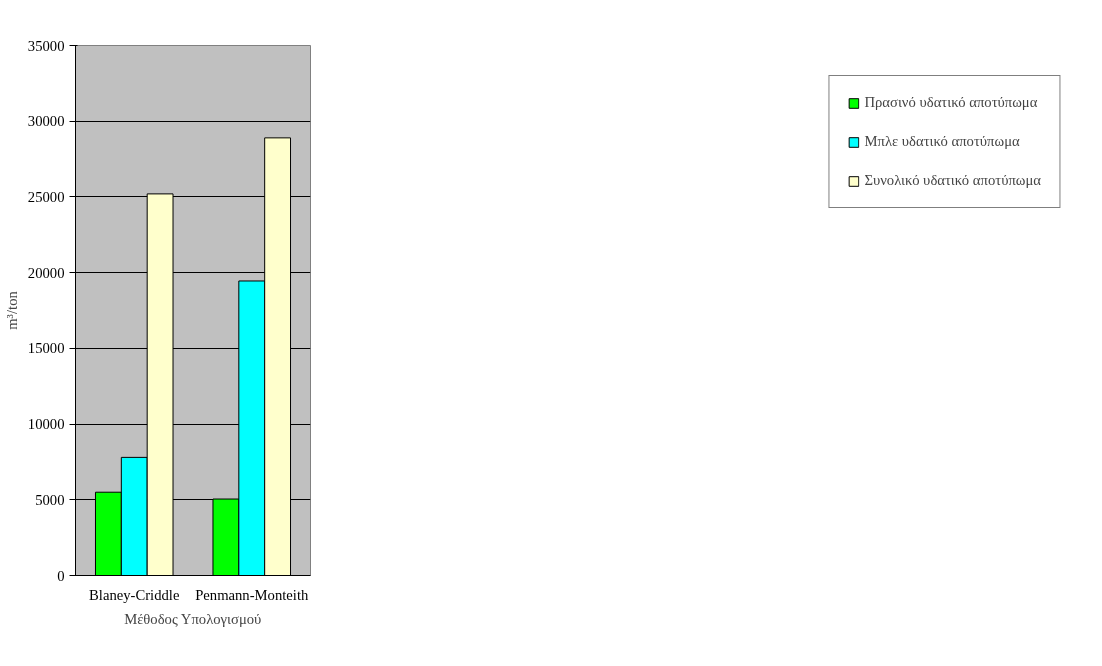  Describe the element at coordinates (46, 272) in the screenshot. I see `y-tick-label: 20000` at that location.